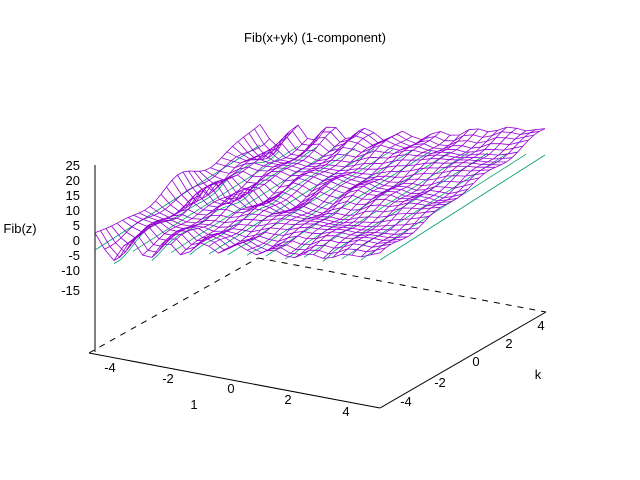 The image size is (640, 480). I want to click on z-tick-label: 0, so click(76, 240).